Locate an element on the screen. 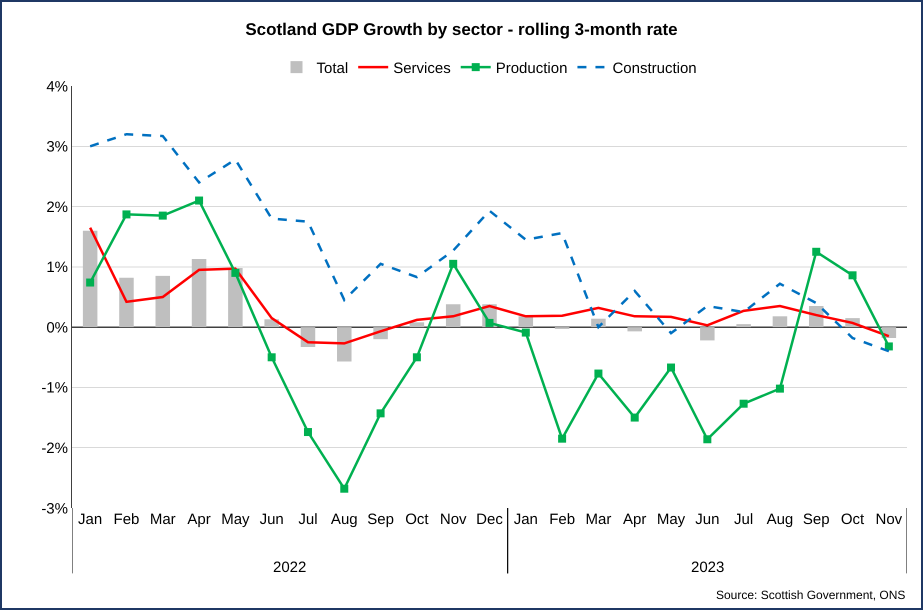 This screenshot has width=923, height=610. legend-label: Total is located at coordinates (332, 68).